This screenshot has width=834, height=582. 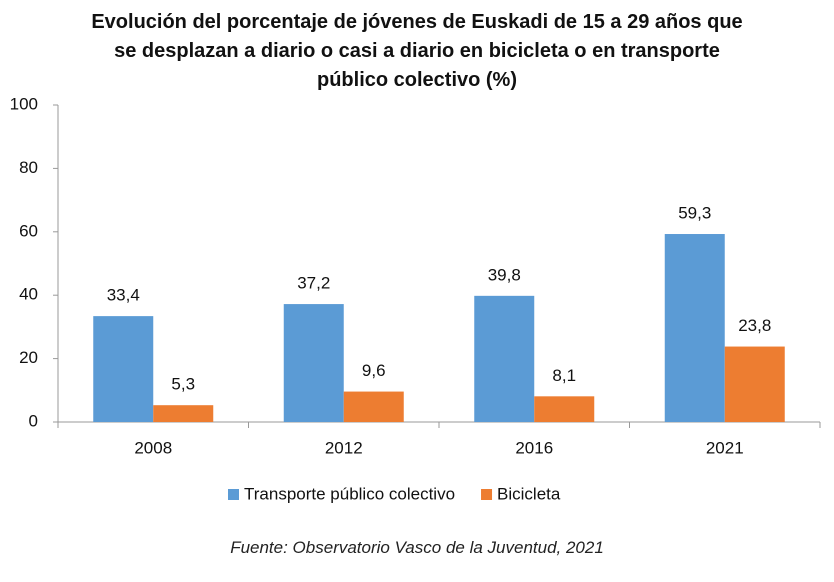 What do you see at coordinates (313, 283) in the screenshot?
I see `value-label: 37,2` at bounding box center [313, 283].